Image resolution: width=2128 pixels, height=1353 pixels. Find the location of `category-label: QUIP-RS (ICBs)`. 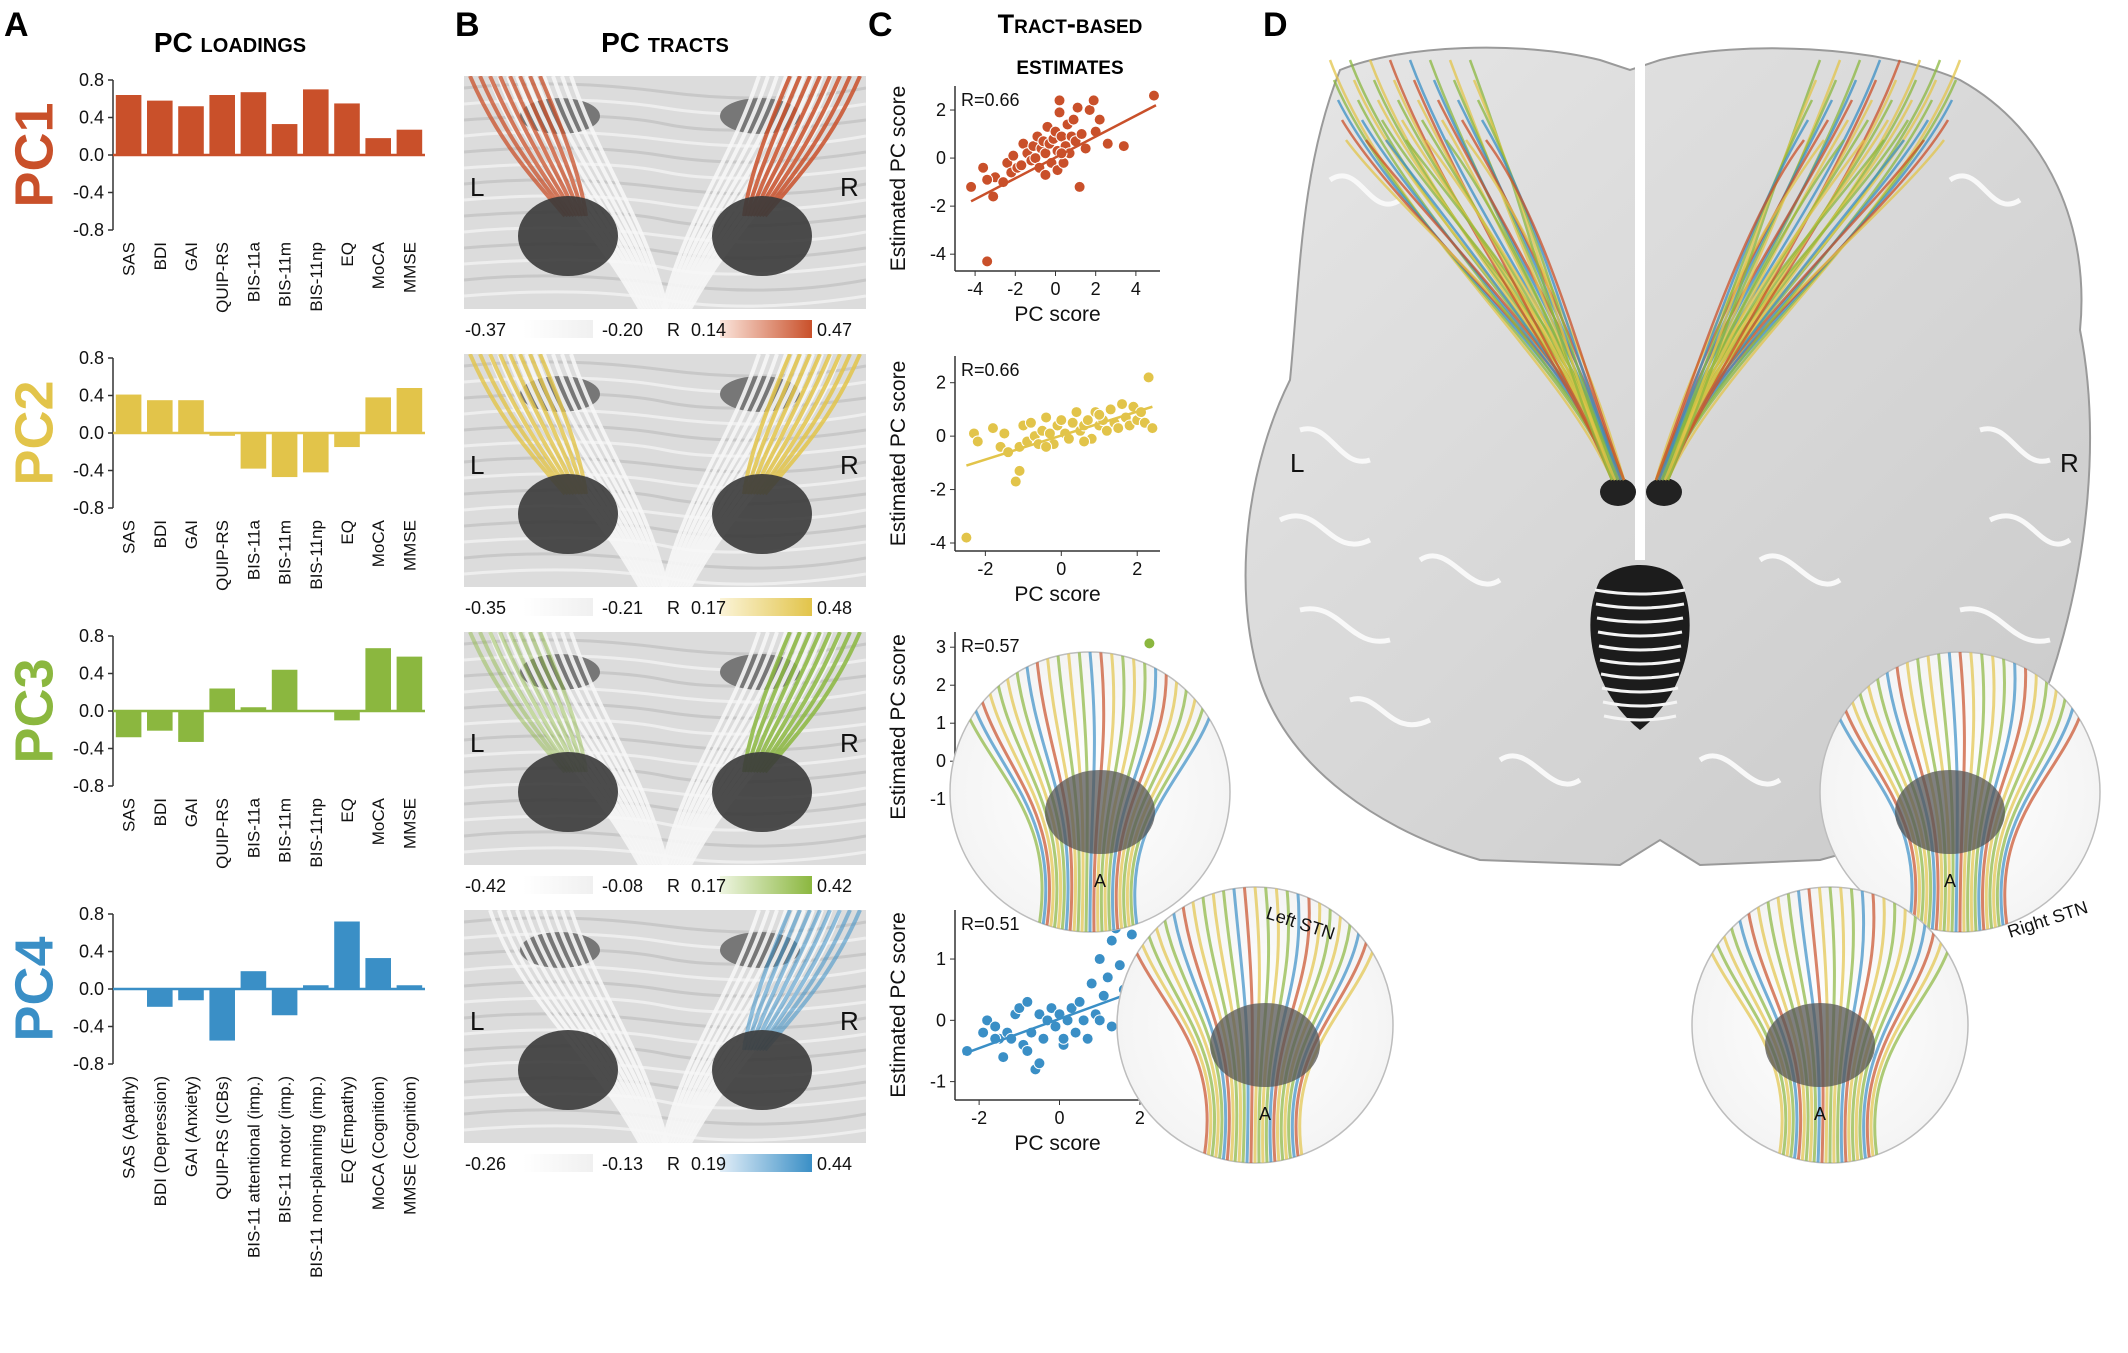

category-label: QUIP-RS (ICBs) is located at coordinates (222, 1138).